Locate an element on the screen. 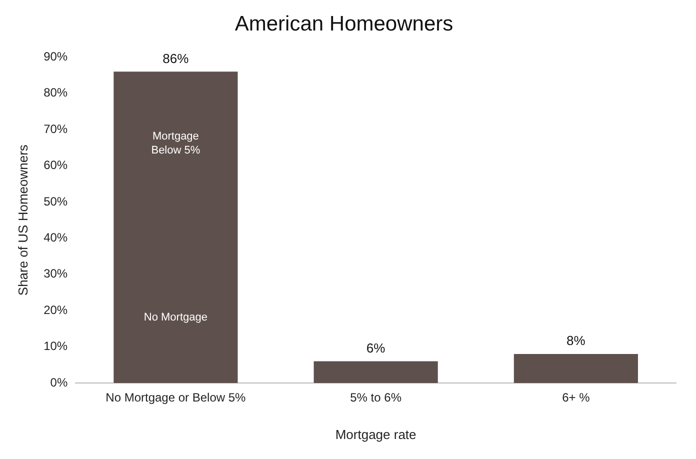 This screenshot has height=459, width=696. y-tick-label: 0% is located at coordinates (59, 382).